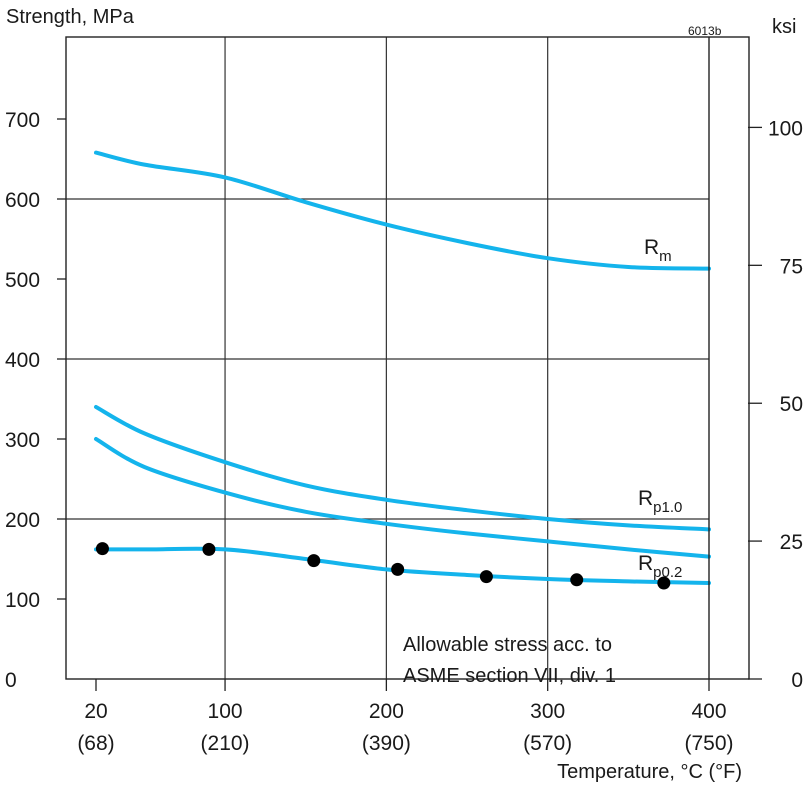 This screenshot has height=787, width=808. Describe the element at coordinates (225, 711) in the screenshot. I see `x-tick-label-100: 100` at that location.